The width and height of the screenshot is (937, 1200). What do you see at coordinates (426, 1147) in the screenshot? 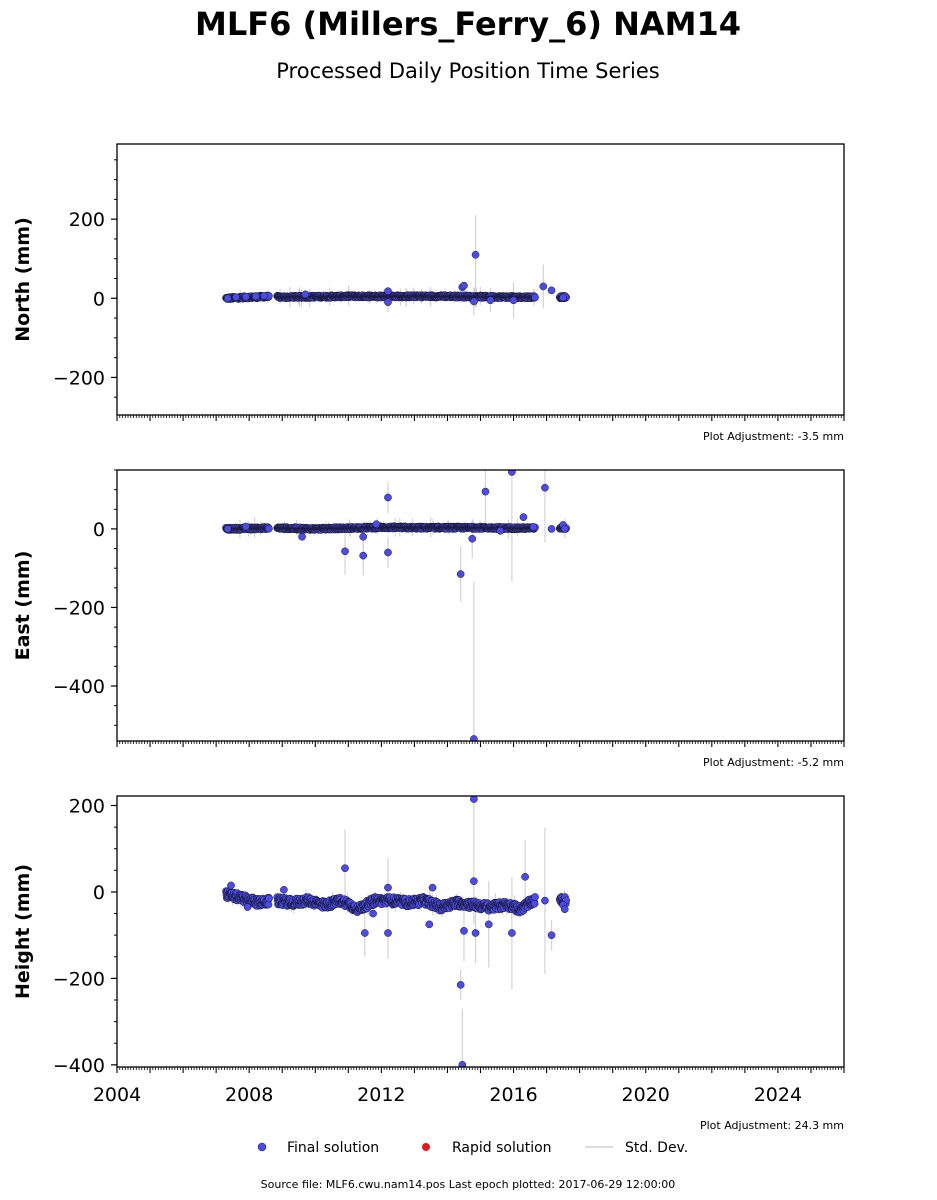
I see `legend-rapid-marker` at bounding box center [426, 1147].